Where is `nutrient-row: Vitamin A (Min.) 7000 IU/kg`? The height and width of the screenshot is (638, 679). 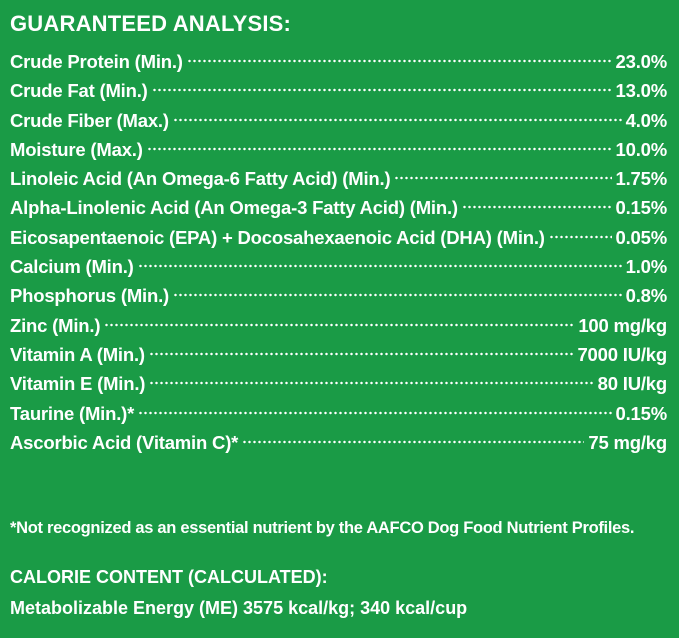
nutrient-row: Vitamin A (Min.) 7000 IU/kg is located at coordinates (338, 354).